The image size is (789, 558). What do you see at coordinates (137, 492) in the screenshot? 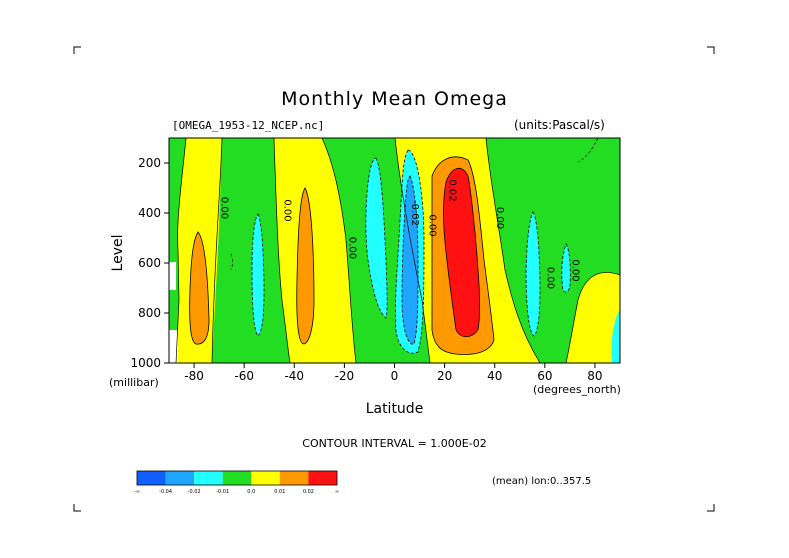
I see `colorbar-label: -∞` at bounding box center [137, 492].